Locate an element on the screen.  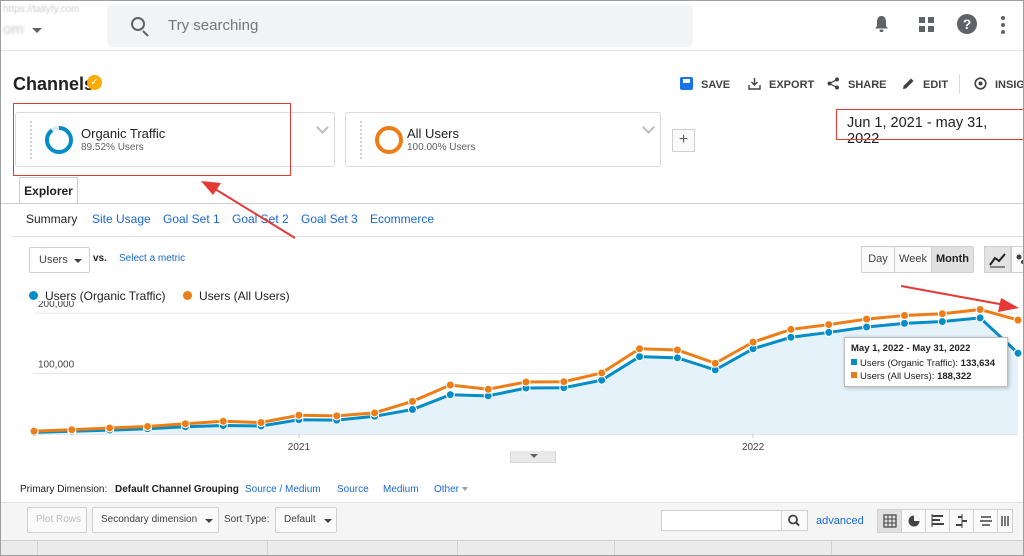
apps-icon is located at coordinates (926, 24).